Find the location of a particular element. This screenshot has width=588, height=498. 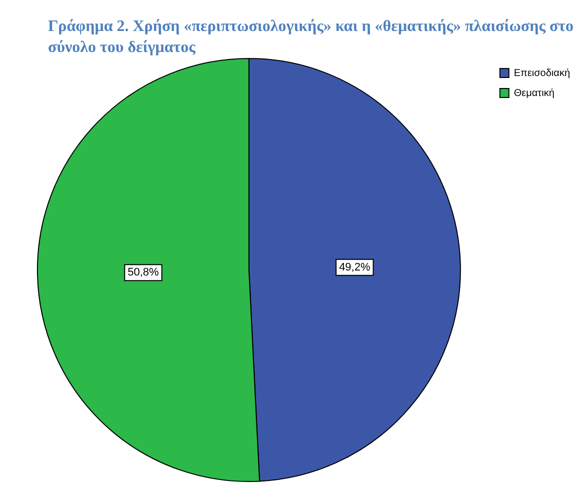

legend-label: Θεματική is located at coordinates (534, 93).